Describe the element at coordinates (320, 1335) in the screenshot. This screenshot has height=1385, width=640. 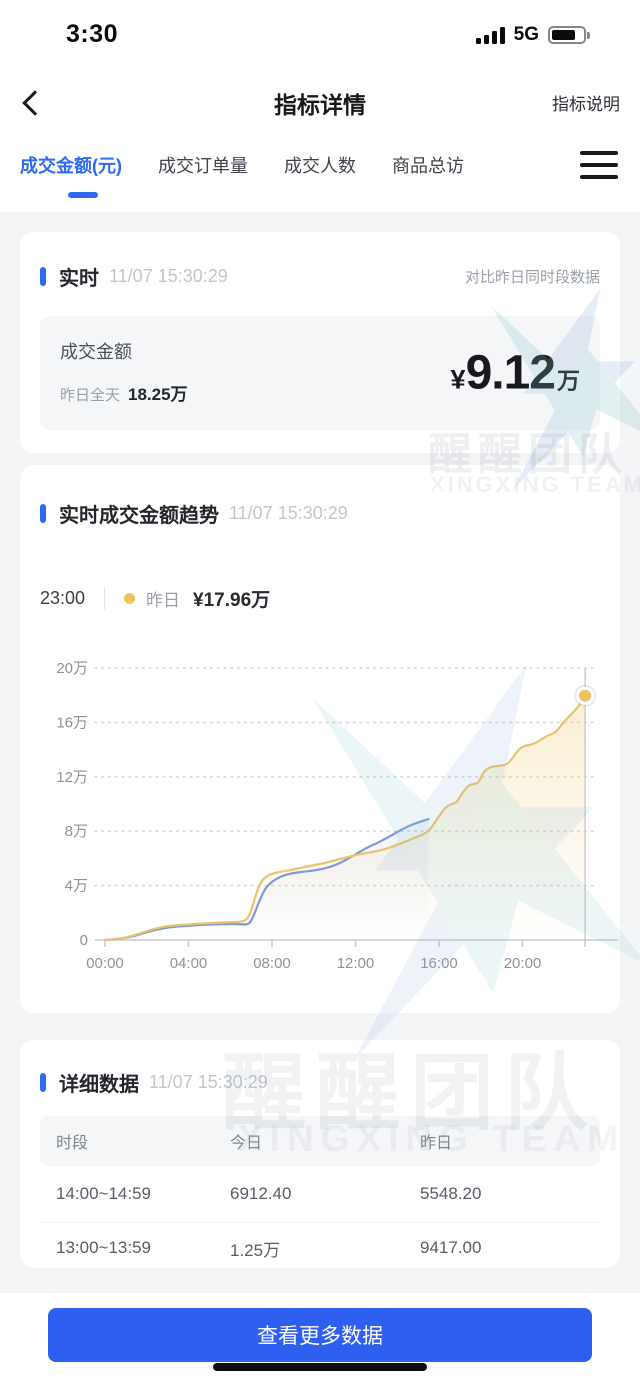
I see `view-more-data-button: 查看更多数据` at that location.